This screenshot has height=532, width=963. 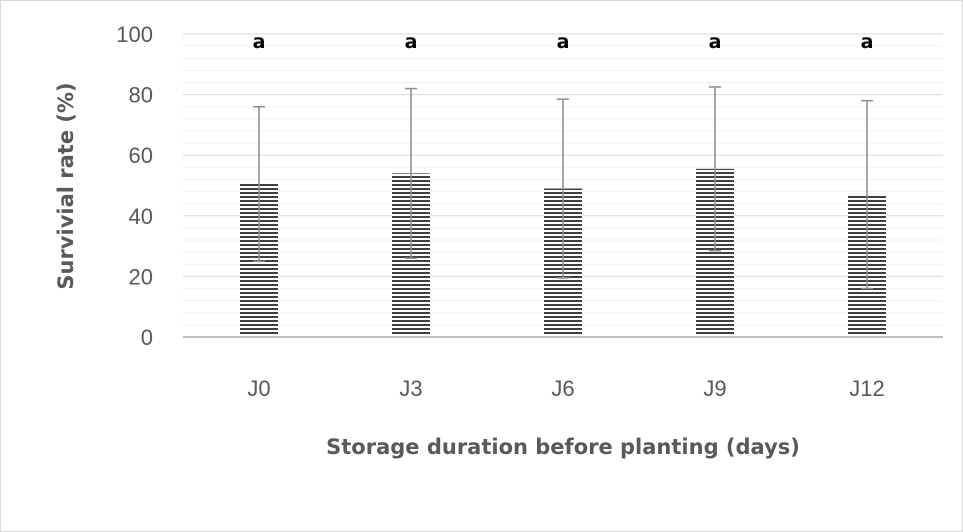 What do you see at coordinates (147, 337) in the screenshot?
I see `y-tick-label: 0` at bounding box center [147, 337].